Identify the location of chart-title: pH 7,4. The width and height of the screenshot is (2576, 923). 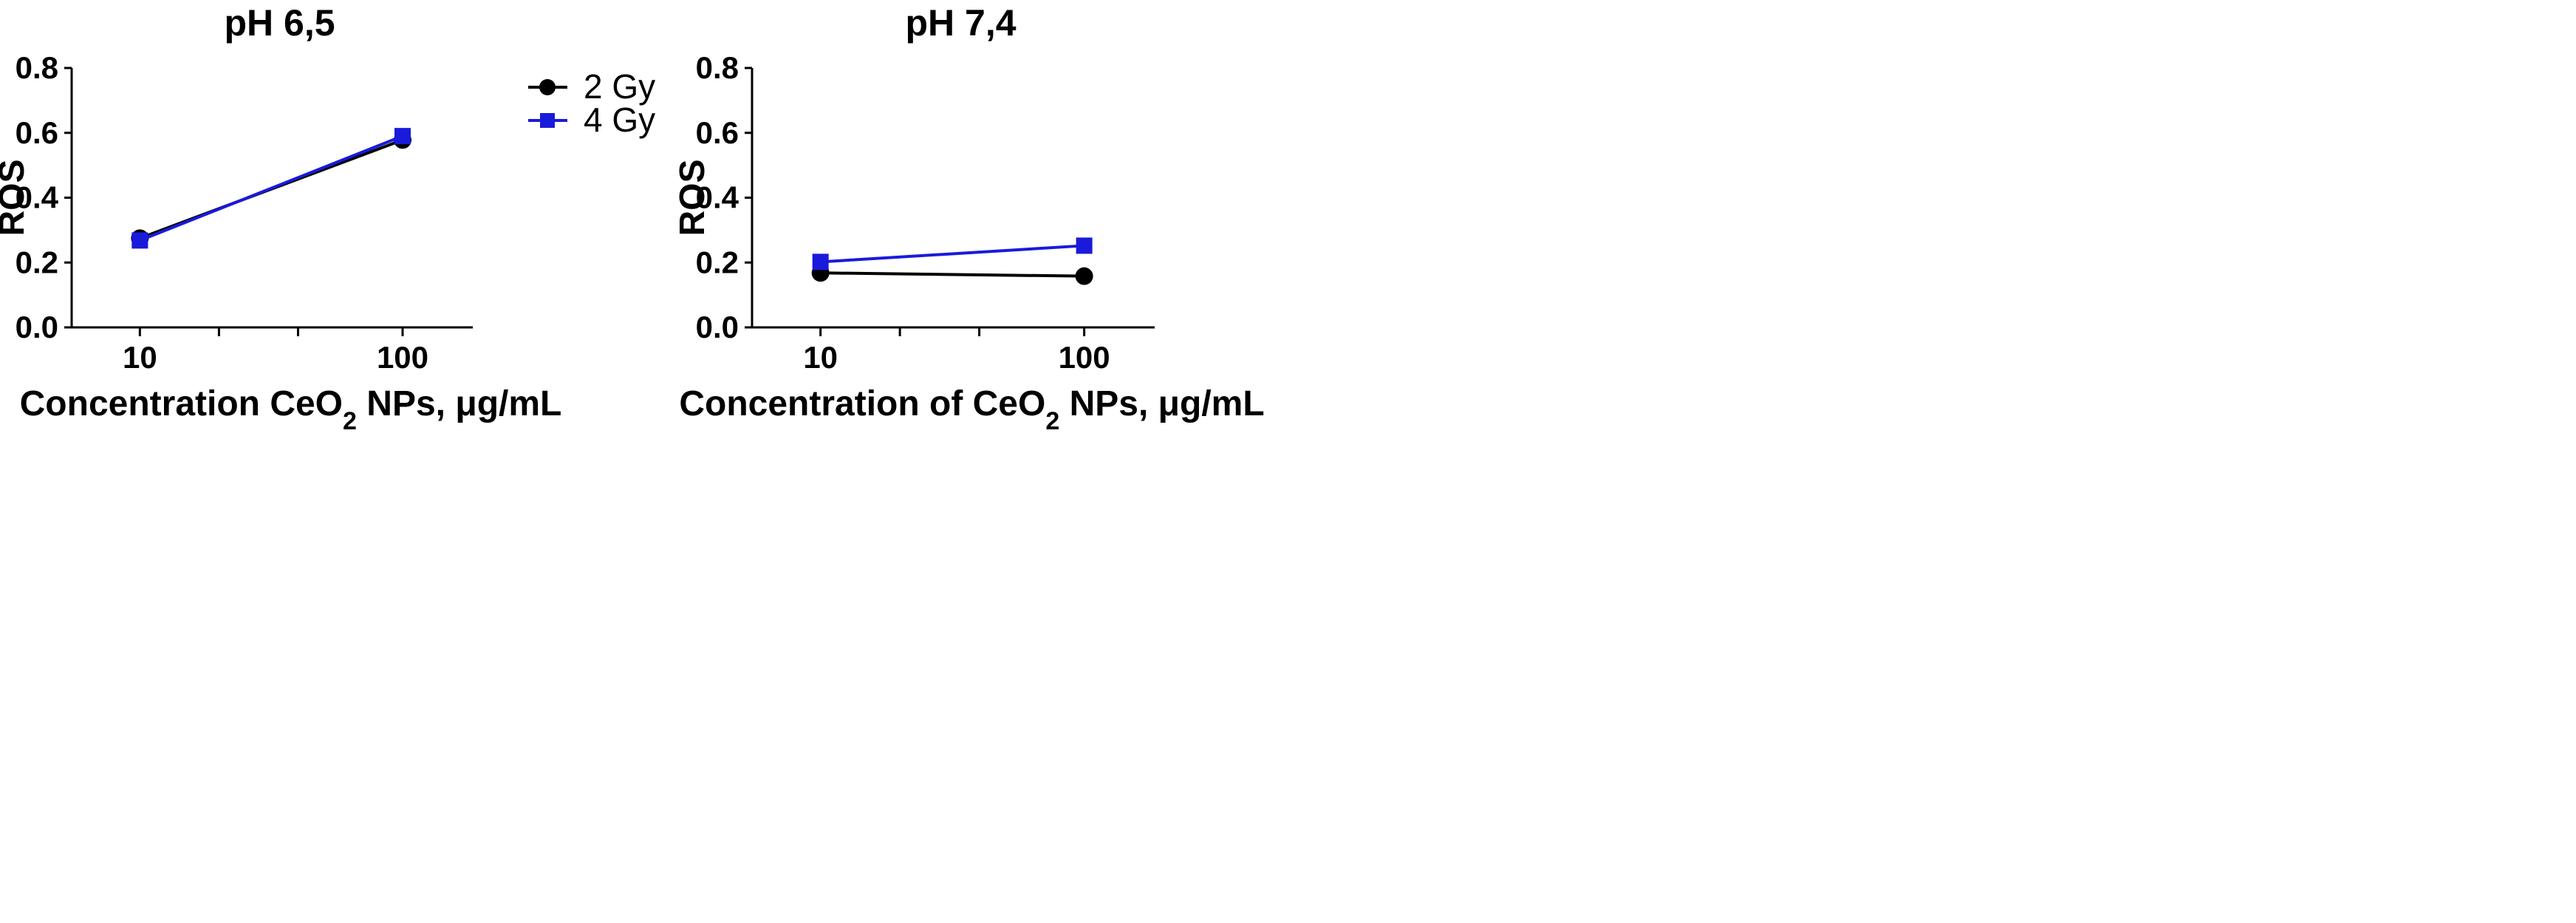
(960, 23).